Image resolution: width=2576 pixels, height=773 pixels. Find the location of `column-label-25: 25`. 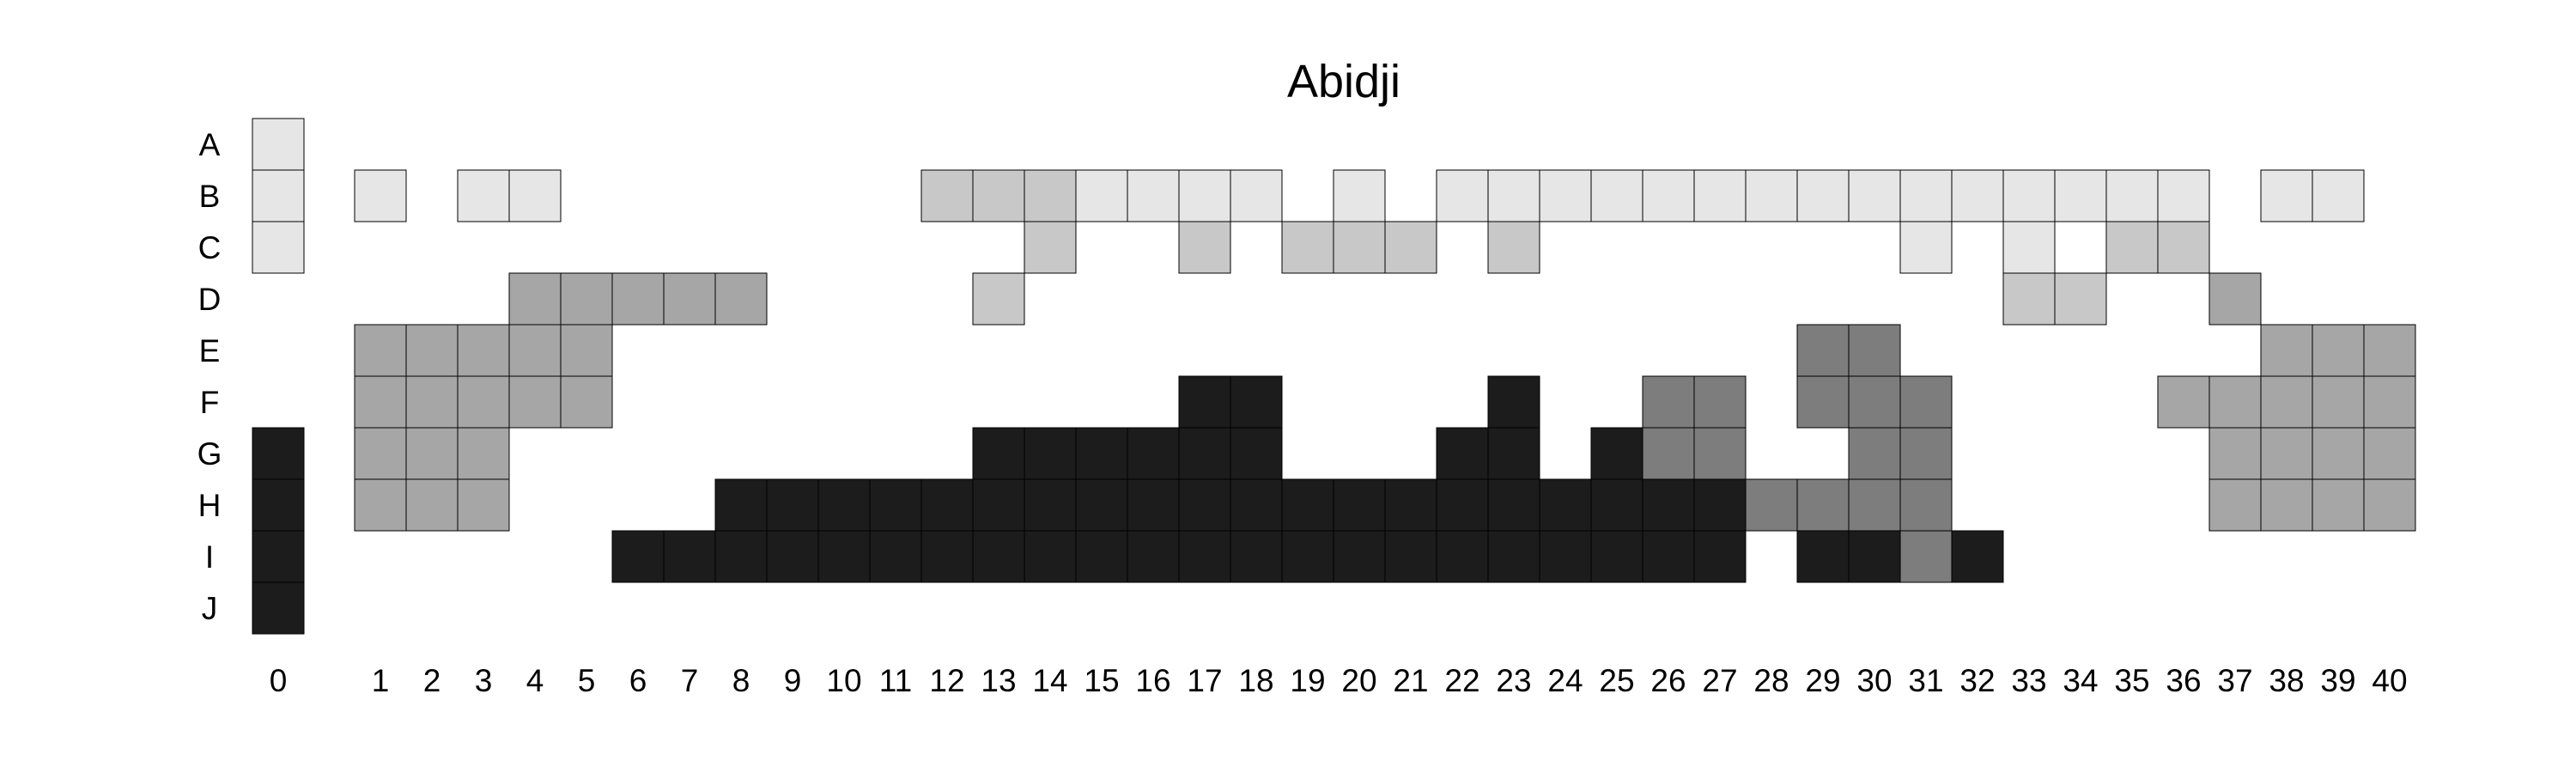

column-label-25: 25 is located at coordinates (1616, 680).